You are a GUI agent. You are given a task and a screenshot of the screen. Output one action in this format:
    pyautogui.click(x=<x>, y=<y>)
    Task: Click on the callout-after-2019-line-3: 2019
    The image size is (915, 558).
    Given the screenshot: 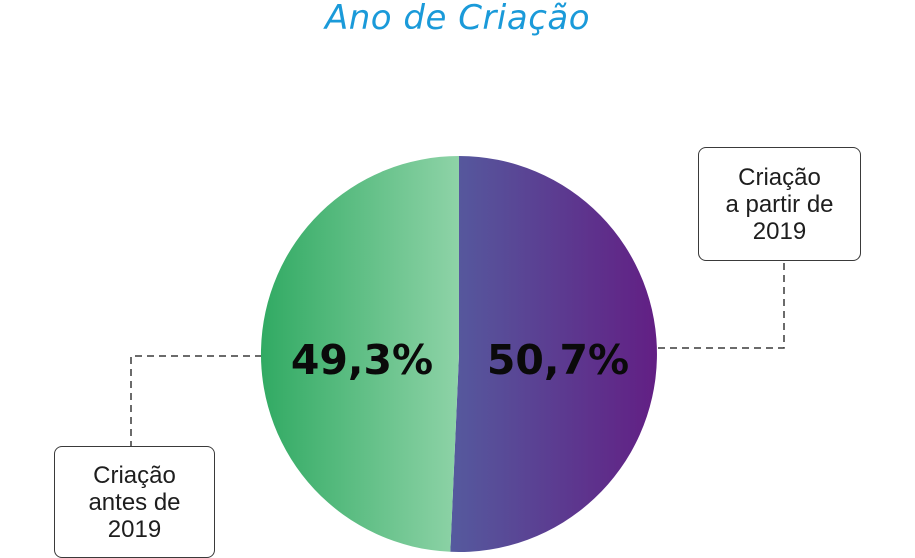 What is the action you would take?
    pyautogui.click(x=779, y=231)
    